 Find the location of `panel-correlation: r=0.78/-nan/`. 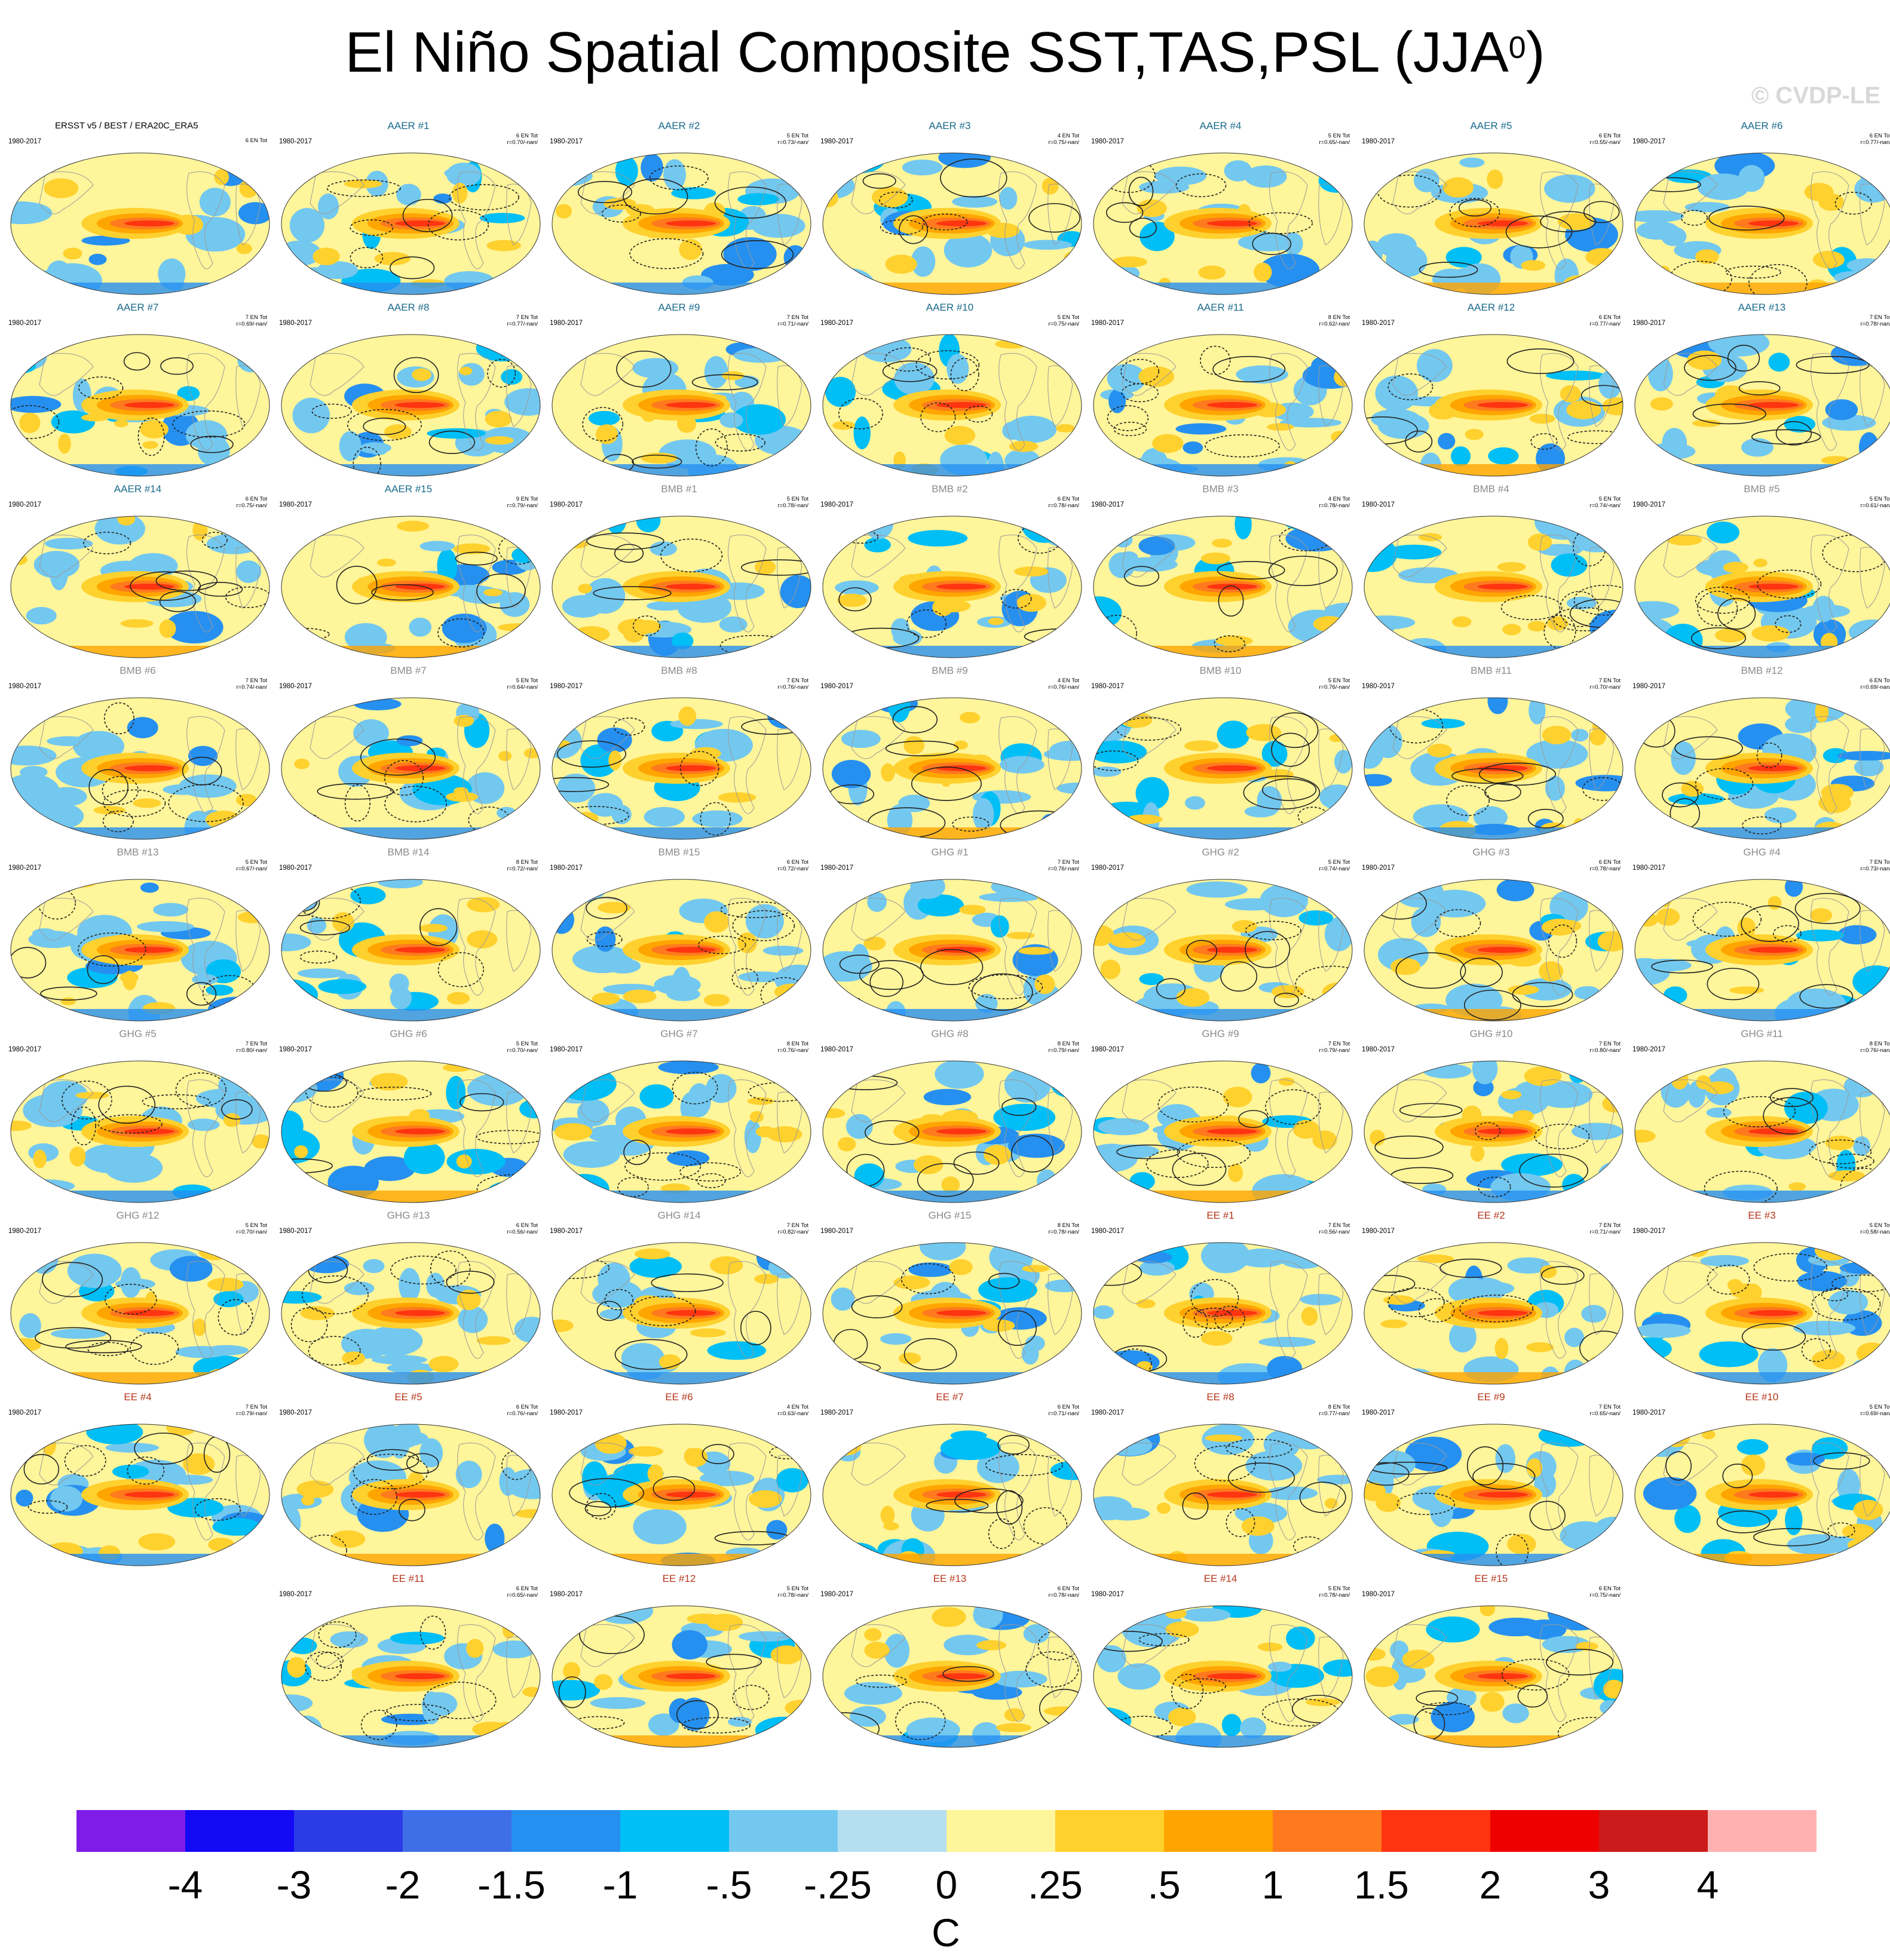

panel-correlation: r=0.78/-nan/ is located at coordinates (1605, 869).